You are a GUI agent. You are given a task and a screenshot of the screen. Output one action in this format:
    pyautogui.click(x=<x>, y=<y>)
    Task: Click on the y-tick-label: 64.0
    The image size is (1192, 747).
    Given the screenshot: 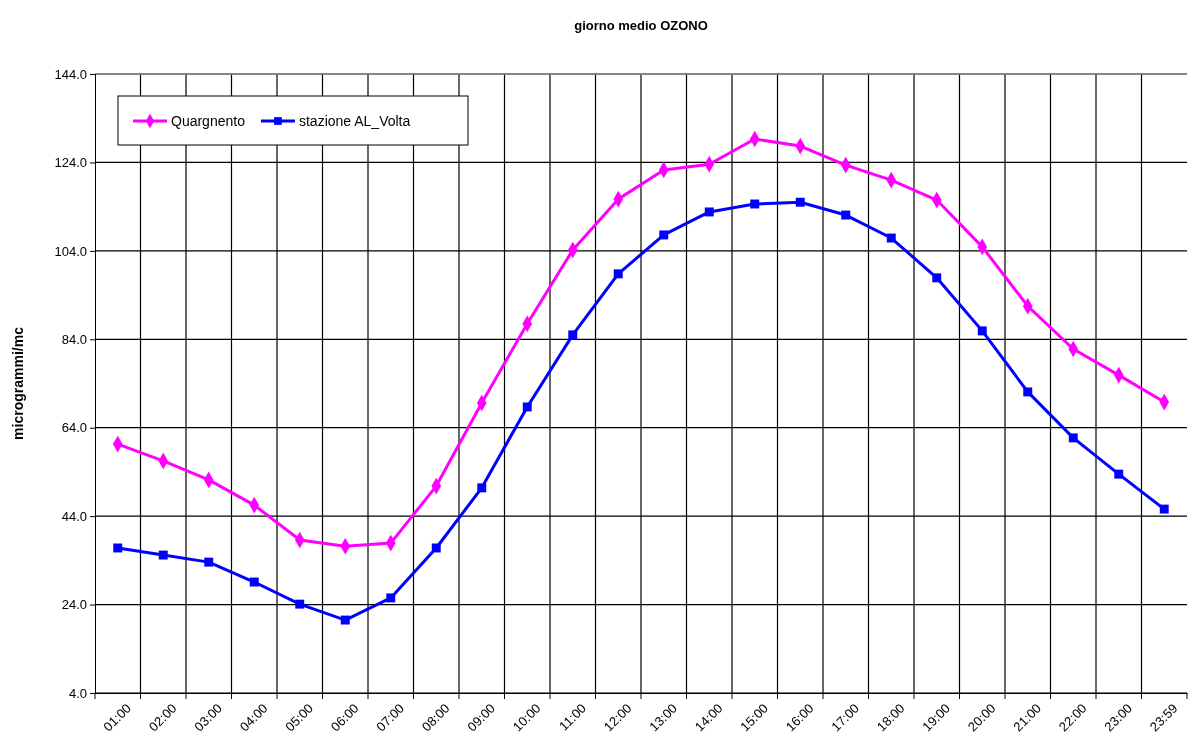 What is the action you would take?
    pyautogui.click(x=74, y=428)
    